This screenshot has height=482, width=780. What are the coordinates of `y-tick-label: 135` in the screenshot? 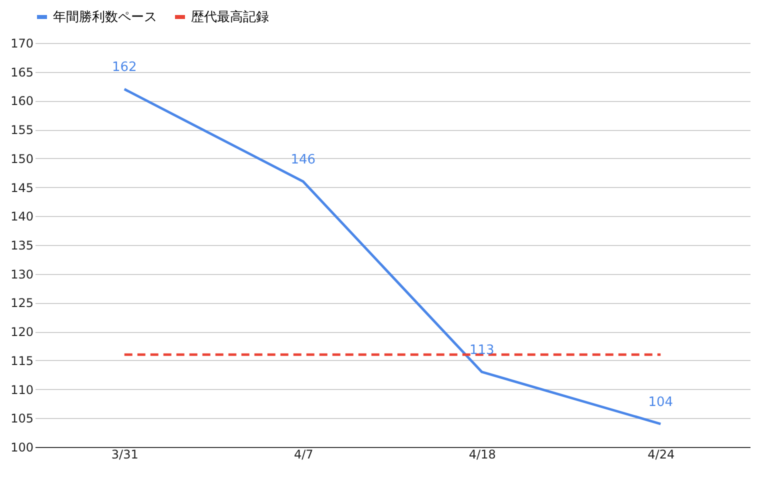 It's located at (22, 245).